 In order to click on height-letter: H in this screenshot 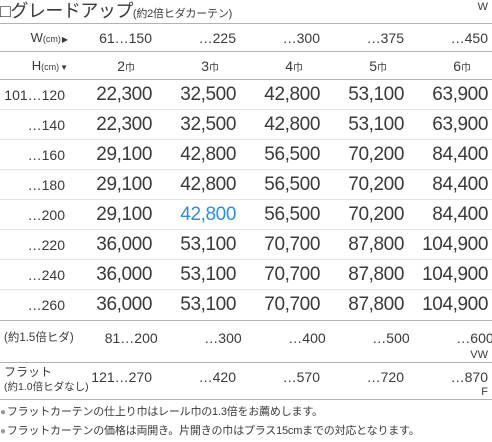, I will do `click(36, 65)`.